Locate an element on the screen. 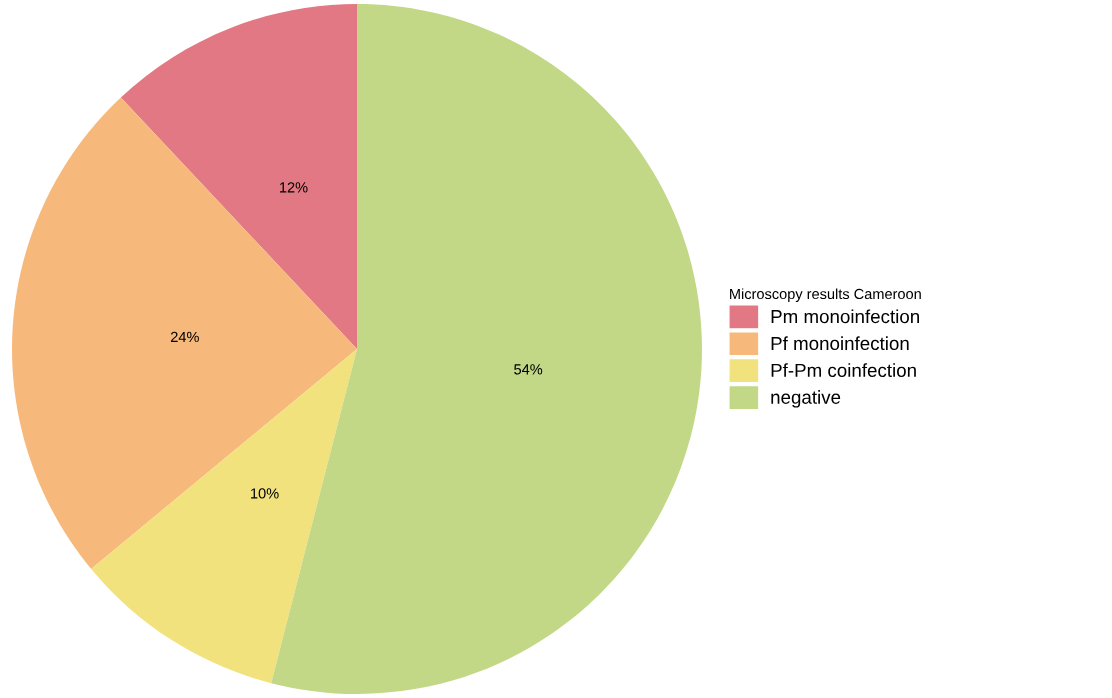 Image resolution: width=1112 pixels, height=698 pixels. legend-label: Pf-Pm coinfection is located at coordinates (843, 370).